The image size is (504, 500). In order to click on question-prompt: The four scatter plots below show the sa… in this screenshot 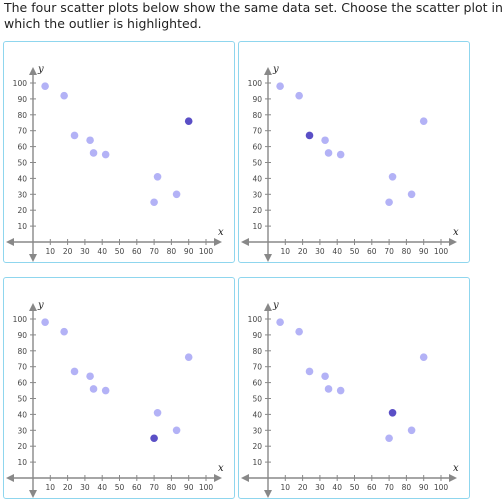, I will do `click(253, 15)`.